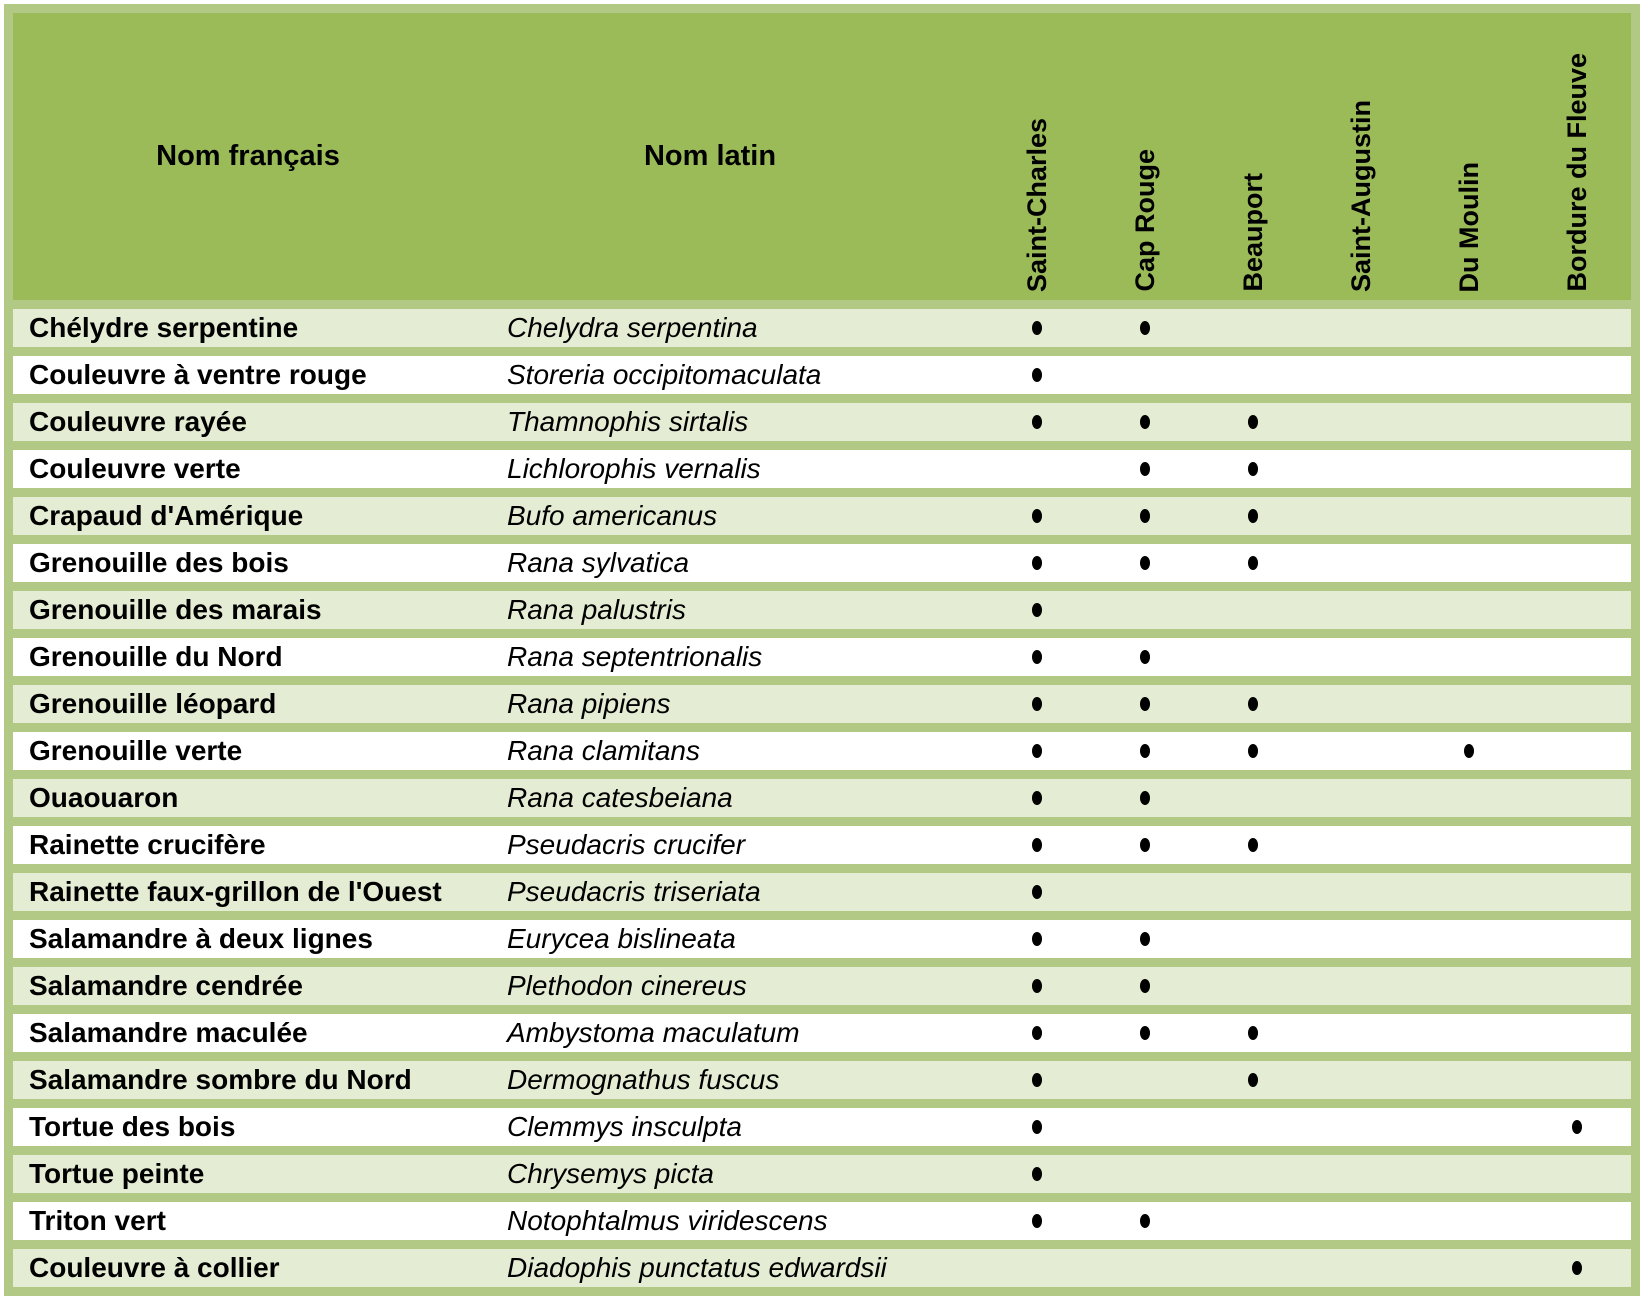 The width and height of the screenshot is (1642, 1299). What do you see at coordinates (248, 1080) in the screenshot?
I see `french-name-cell: Salamandre sombre du Nord` at bounding box center [248, 1080].